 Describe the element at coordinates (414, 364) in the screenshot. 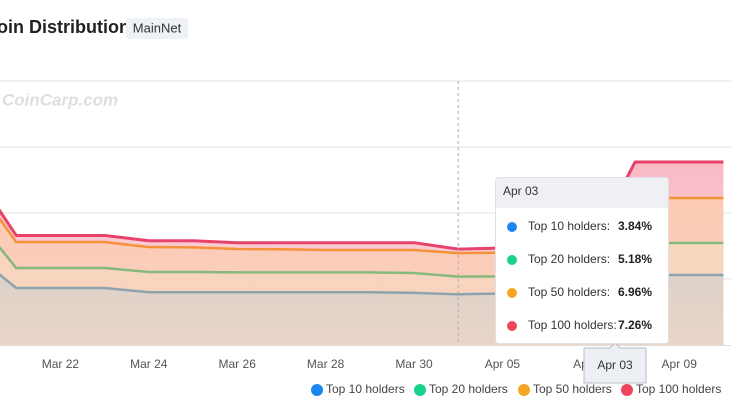

I see `x-tick-label: Mar 30` at that location.